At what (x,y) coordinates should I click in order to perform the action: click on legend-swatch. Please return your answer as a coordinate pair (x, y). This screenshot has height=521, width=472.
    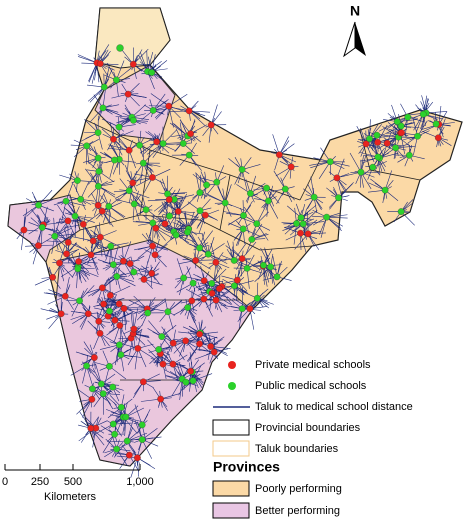
    Looking at the image, I should click on (231, 427).